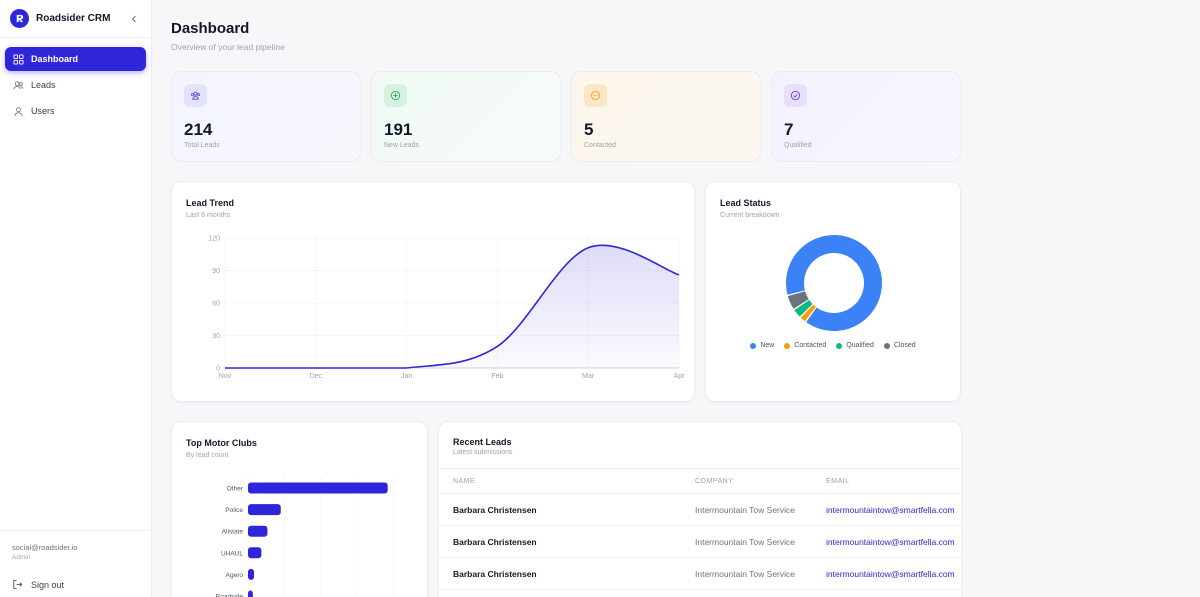  Describe the element at coordinates (402, 145) in the screenshot. I see `stat-label: New Leads` at that location.